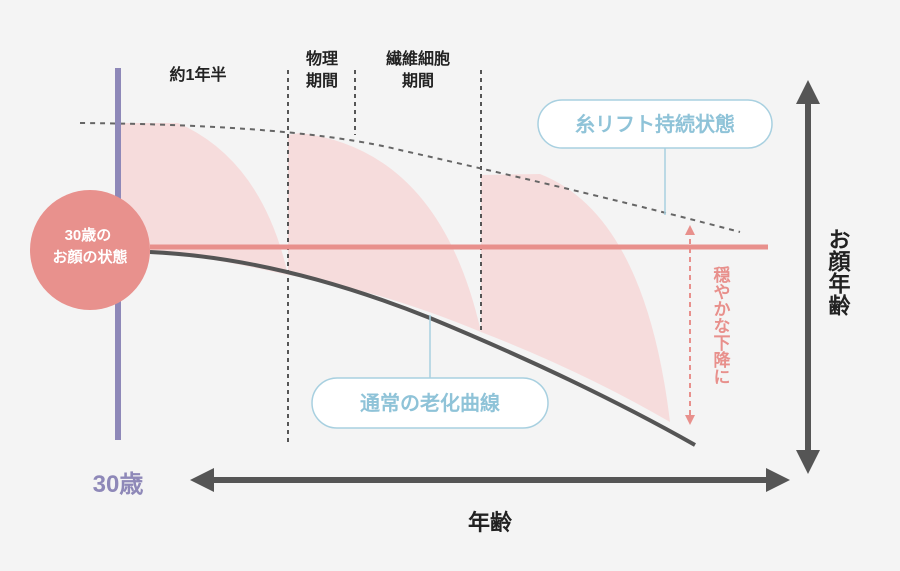 This screenshot has height=571, width=900. I want to click on lift-label: 糸リフト持続状態, so click(655, 124).